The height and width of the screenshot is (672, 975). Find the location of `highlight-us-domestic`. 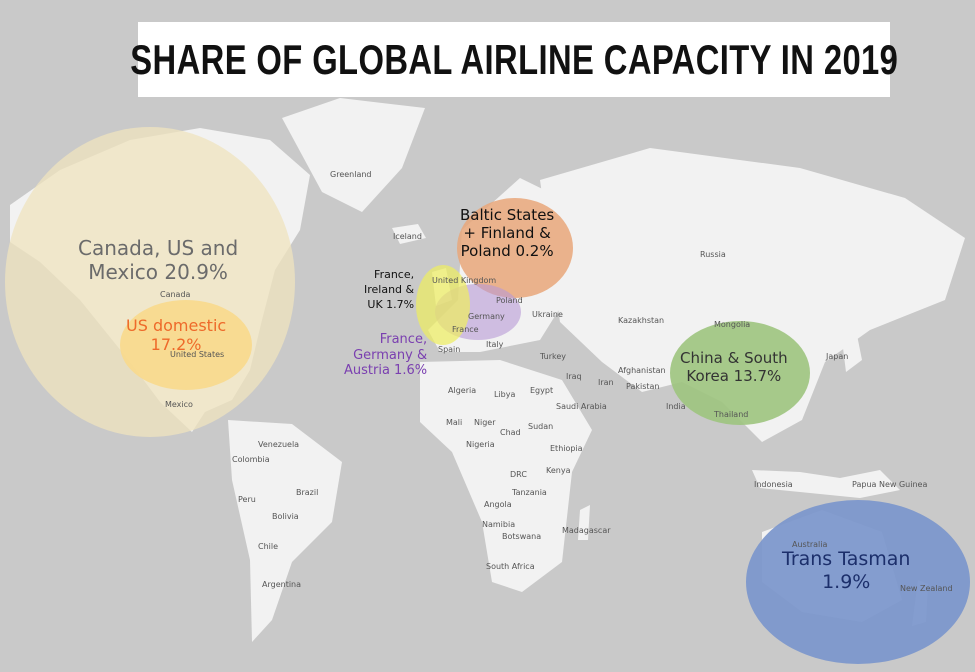

highlight-us-domestic is located at coordinates (186, 345).